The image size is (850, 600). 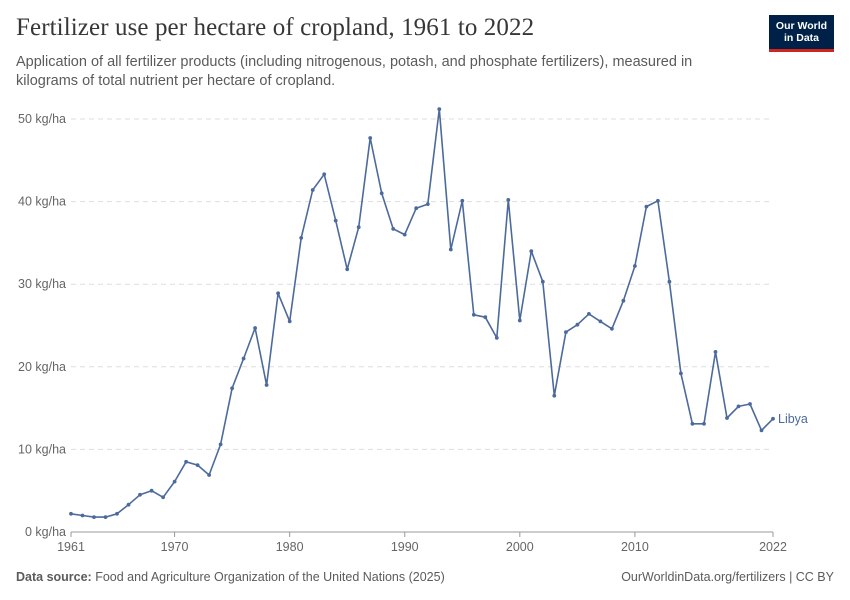 What do you see at coordinates (405, 547) in the screenshot?
I see `x-tick-label: 1990` at bounding box center [405, 547].